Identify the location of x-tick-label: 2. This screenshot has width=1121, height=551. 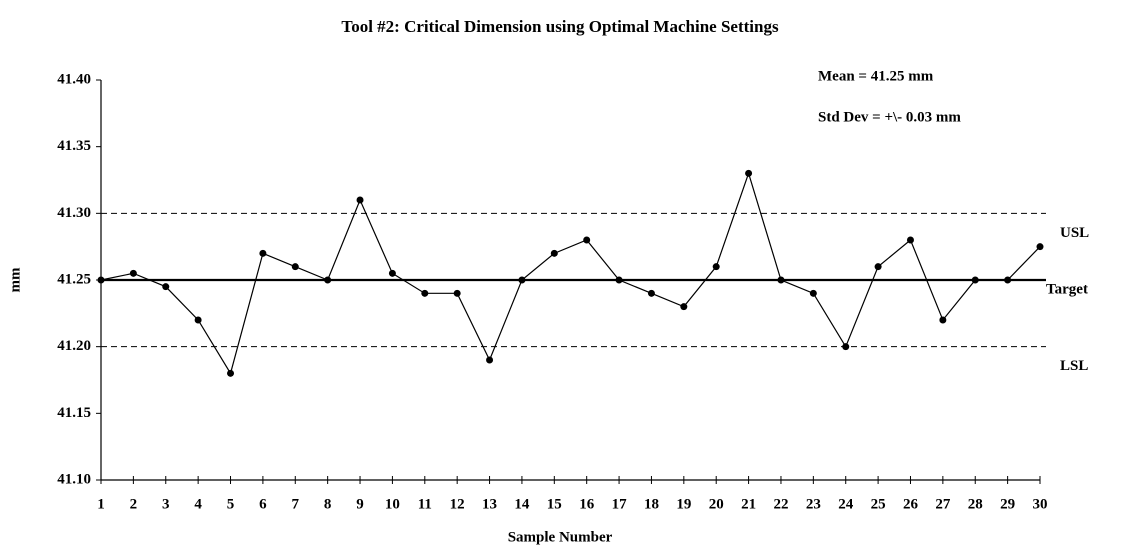
(134, 504).